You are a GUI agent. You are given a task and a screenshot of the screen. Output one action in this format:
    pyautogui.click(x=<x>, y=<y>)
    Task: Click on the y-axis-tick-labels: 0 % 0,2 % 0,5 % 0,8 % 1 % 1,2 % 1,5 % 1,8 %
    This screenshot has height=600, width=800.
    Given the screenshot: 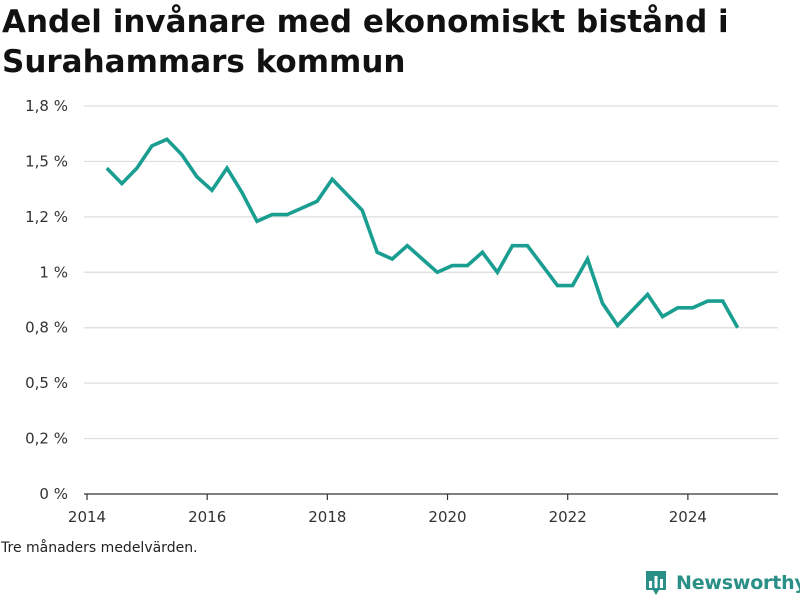 What is the action you would take?
    pyautogui.click(x=46, y=300)
    